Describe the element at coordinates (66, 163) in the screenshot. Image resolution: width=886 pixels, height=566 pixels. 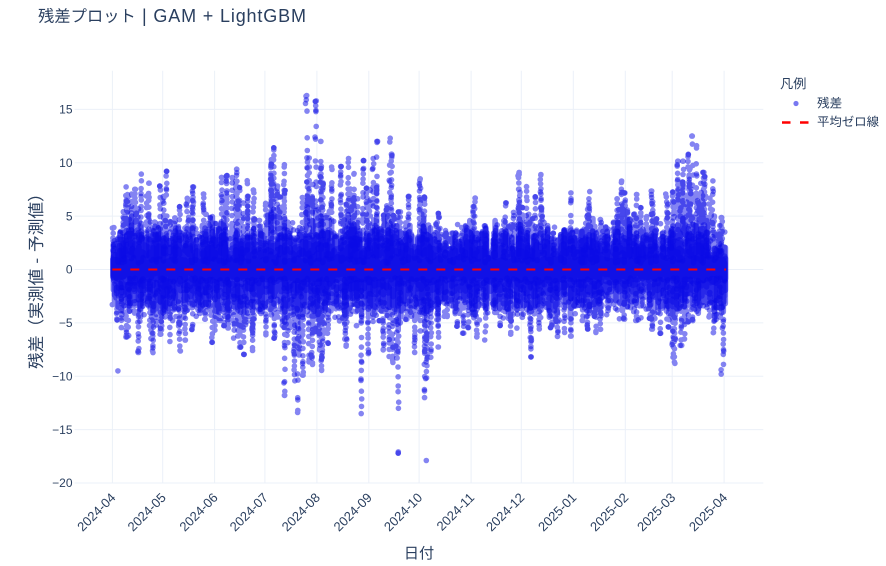
I see `svg-text: 10` at that location.